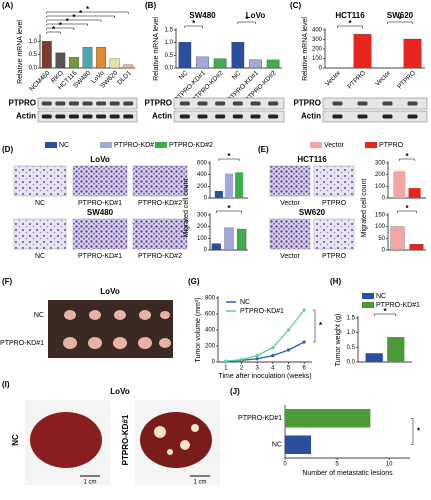 This screenshot has height=500, width=431. What do you see at coordinates (176, 439) in the screenshot?
I see `metastases` at bounding box center [176, 439].